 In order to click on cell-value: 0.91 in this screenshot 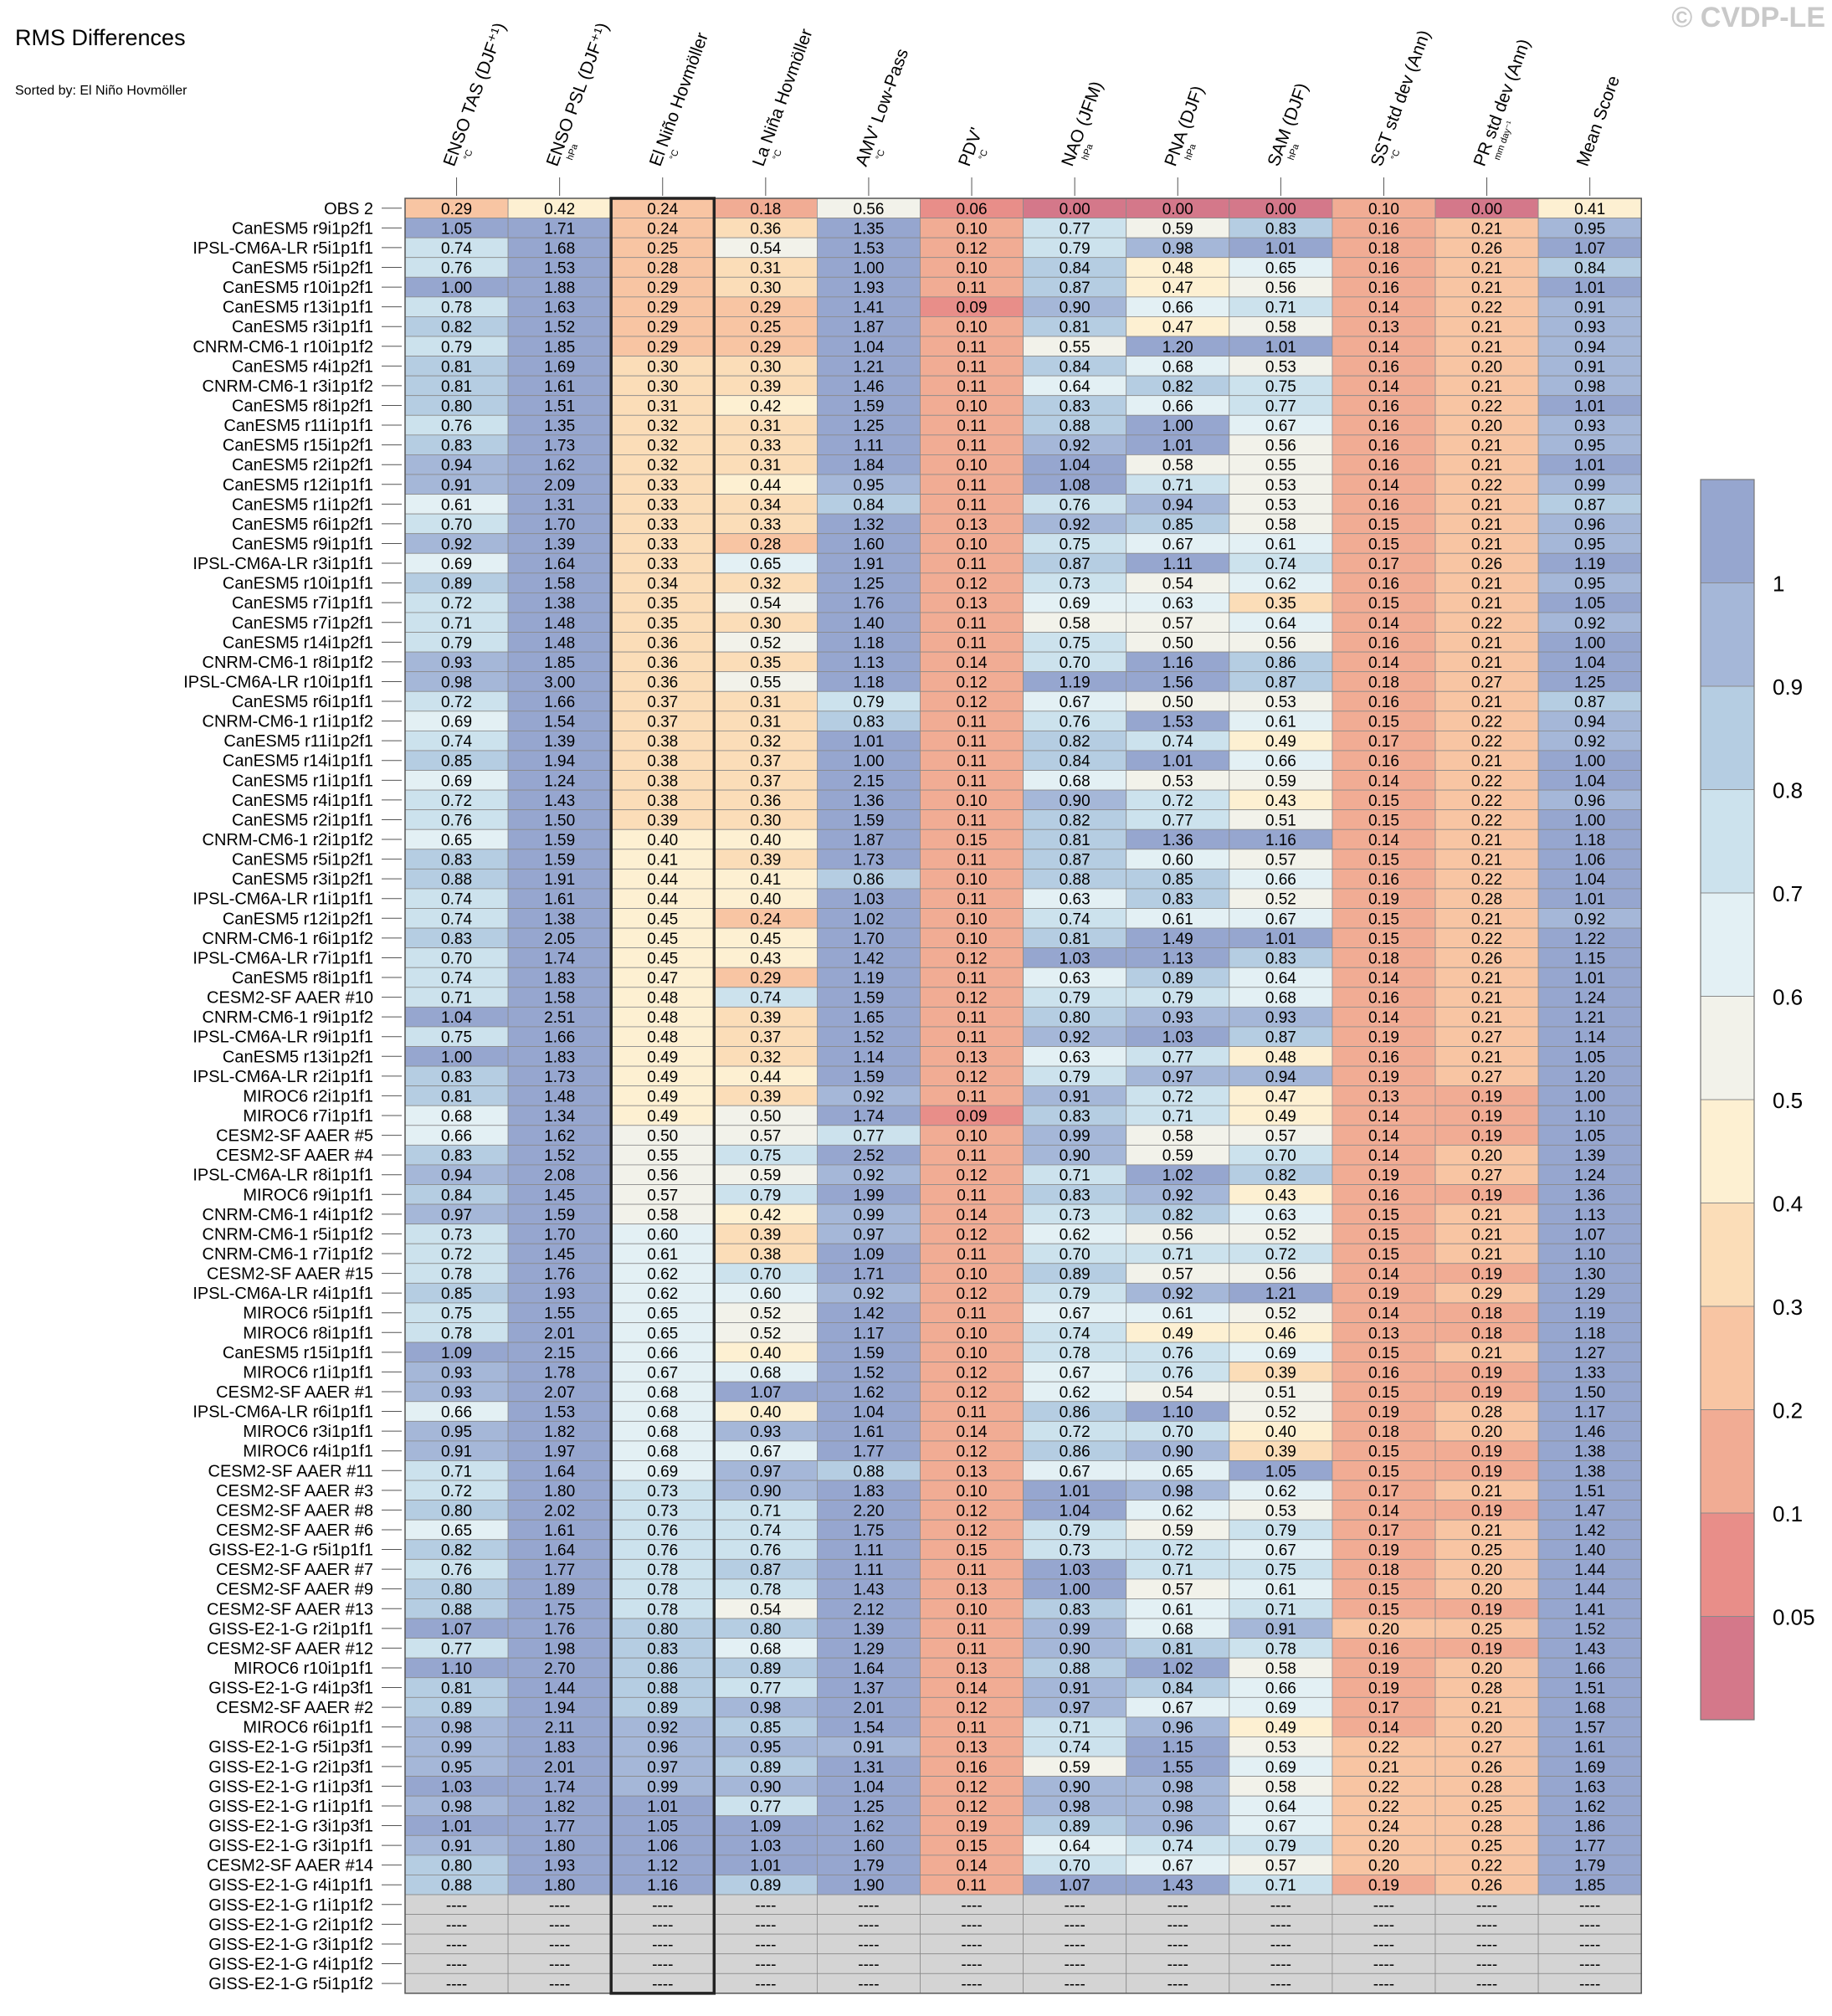, I will do `click(1589, 367)`.